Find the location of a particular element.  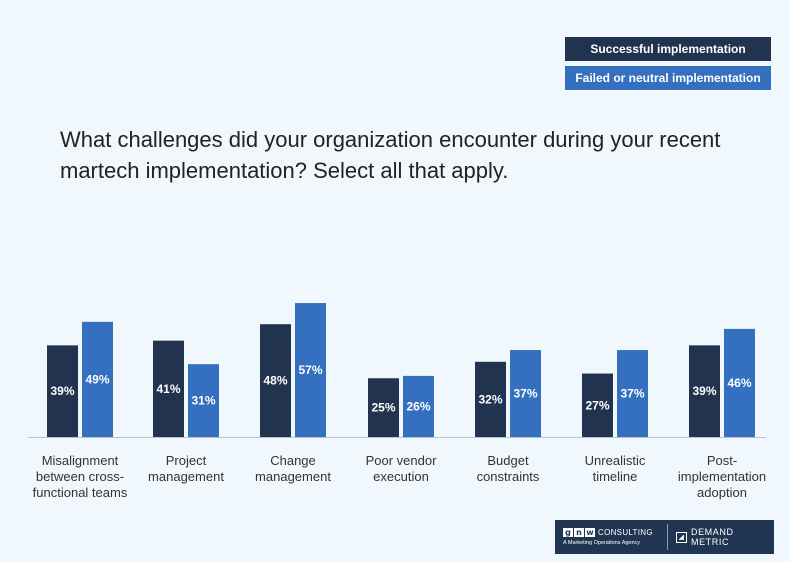

category-label-1: Project management is located at coordinates (186, 468).